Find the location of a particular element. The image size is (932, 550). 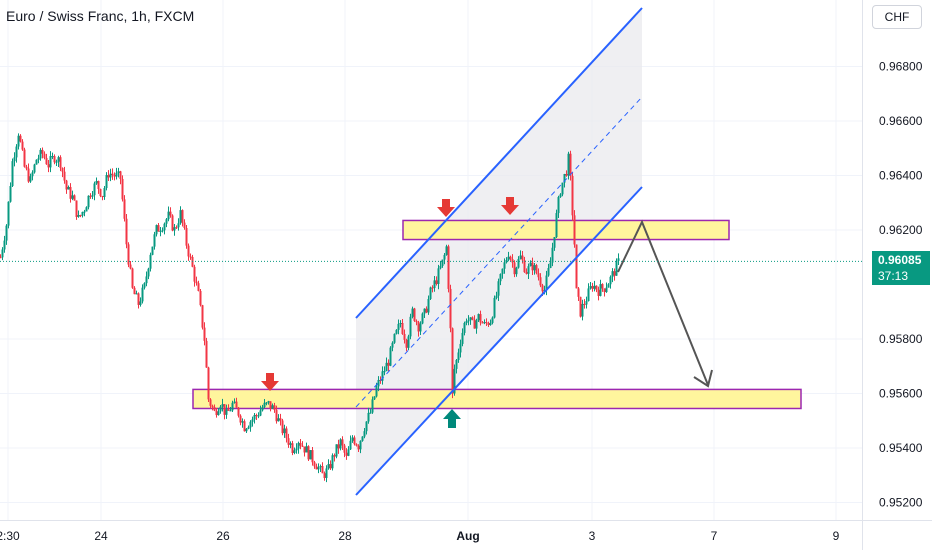

projection-path is located at coordinates (665, 304).